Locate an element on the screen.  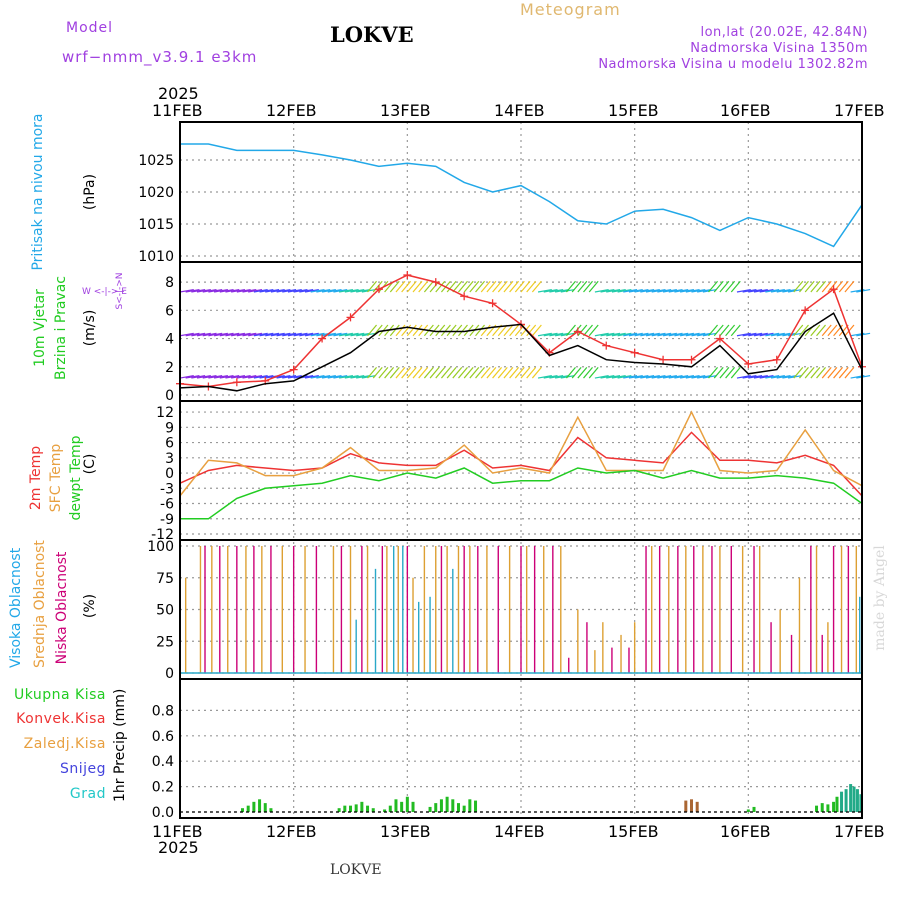
precip-legend-grad: Grad is located at coordinates (87, 794).